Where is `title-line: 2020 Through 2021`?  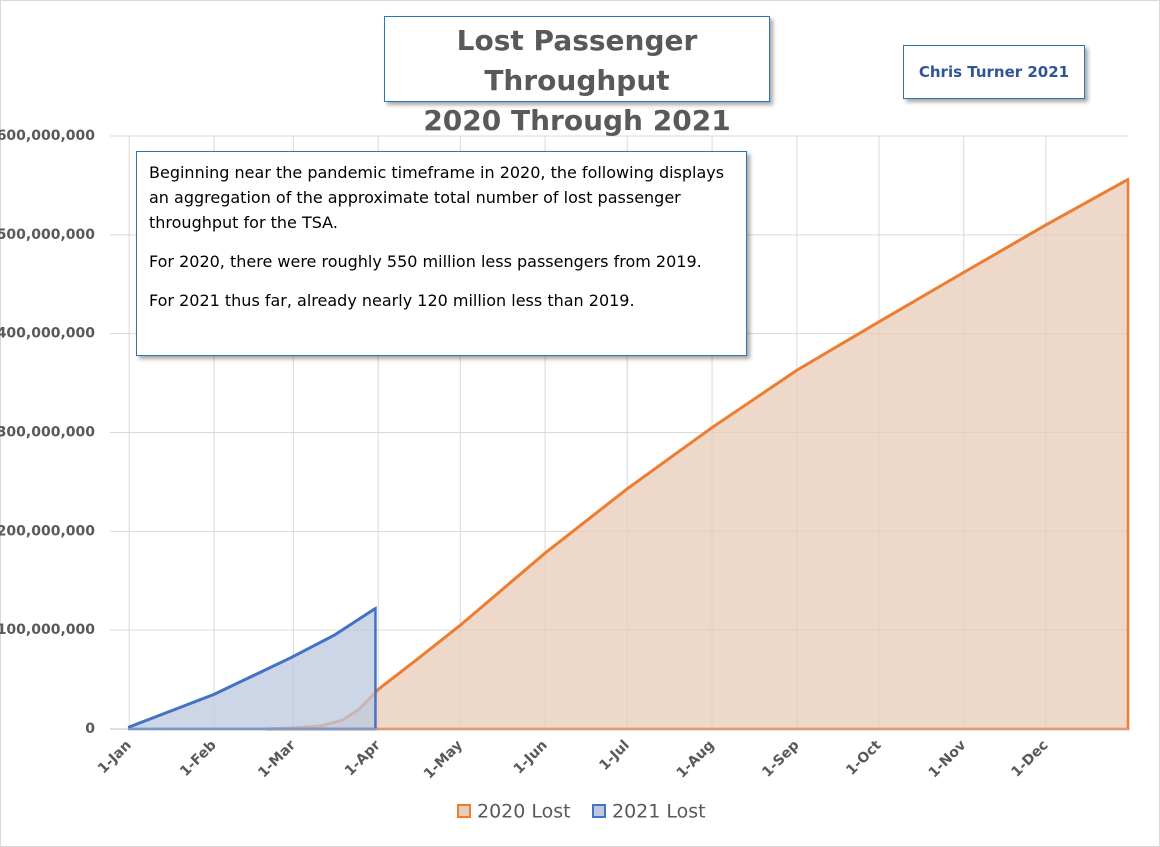
title-line: 2020 Through 2021 is located at coordinates (577, 120).